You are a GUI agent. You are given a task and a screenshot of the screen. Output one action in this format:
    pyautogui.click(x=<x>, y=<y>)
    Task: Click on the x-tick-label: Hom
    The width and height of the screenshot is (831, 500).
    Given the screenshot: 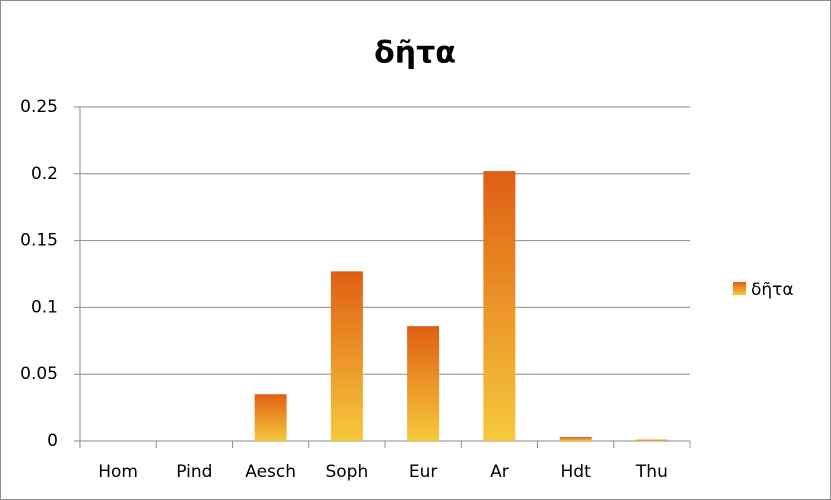 What is the action you would take?
    pyautogui.click(x=118, y=472)
    